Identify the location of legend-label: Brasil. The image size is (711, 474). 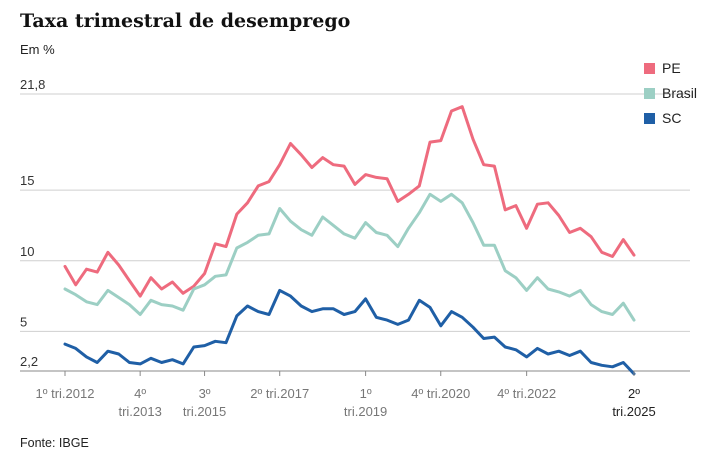
(679, 93).